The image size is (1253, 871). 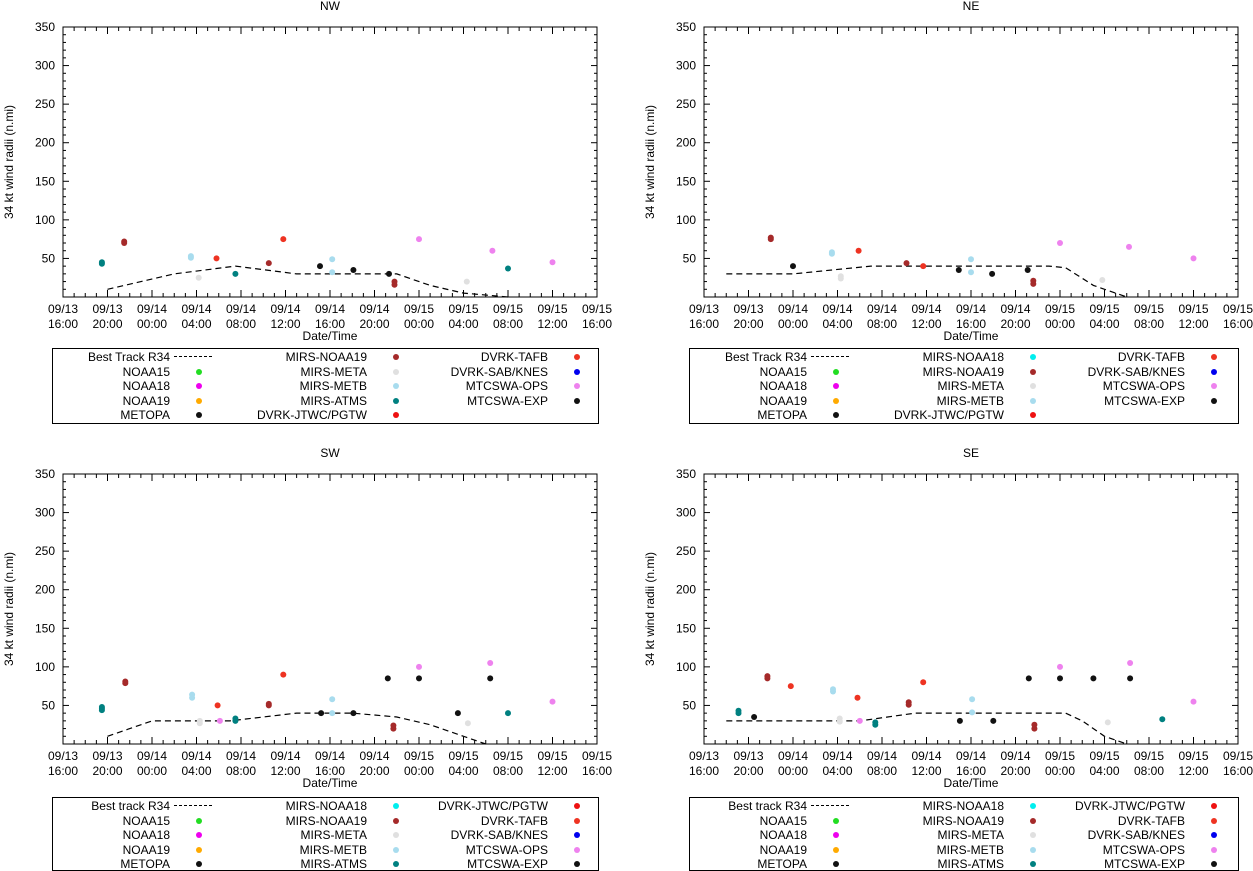 I want to click on legend-label: Best Track R34, so click(x=765, y=357).